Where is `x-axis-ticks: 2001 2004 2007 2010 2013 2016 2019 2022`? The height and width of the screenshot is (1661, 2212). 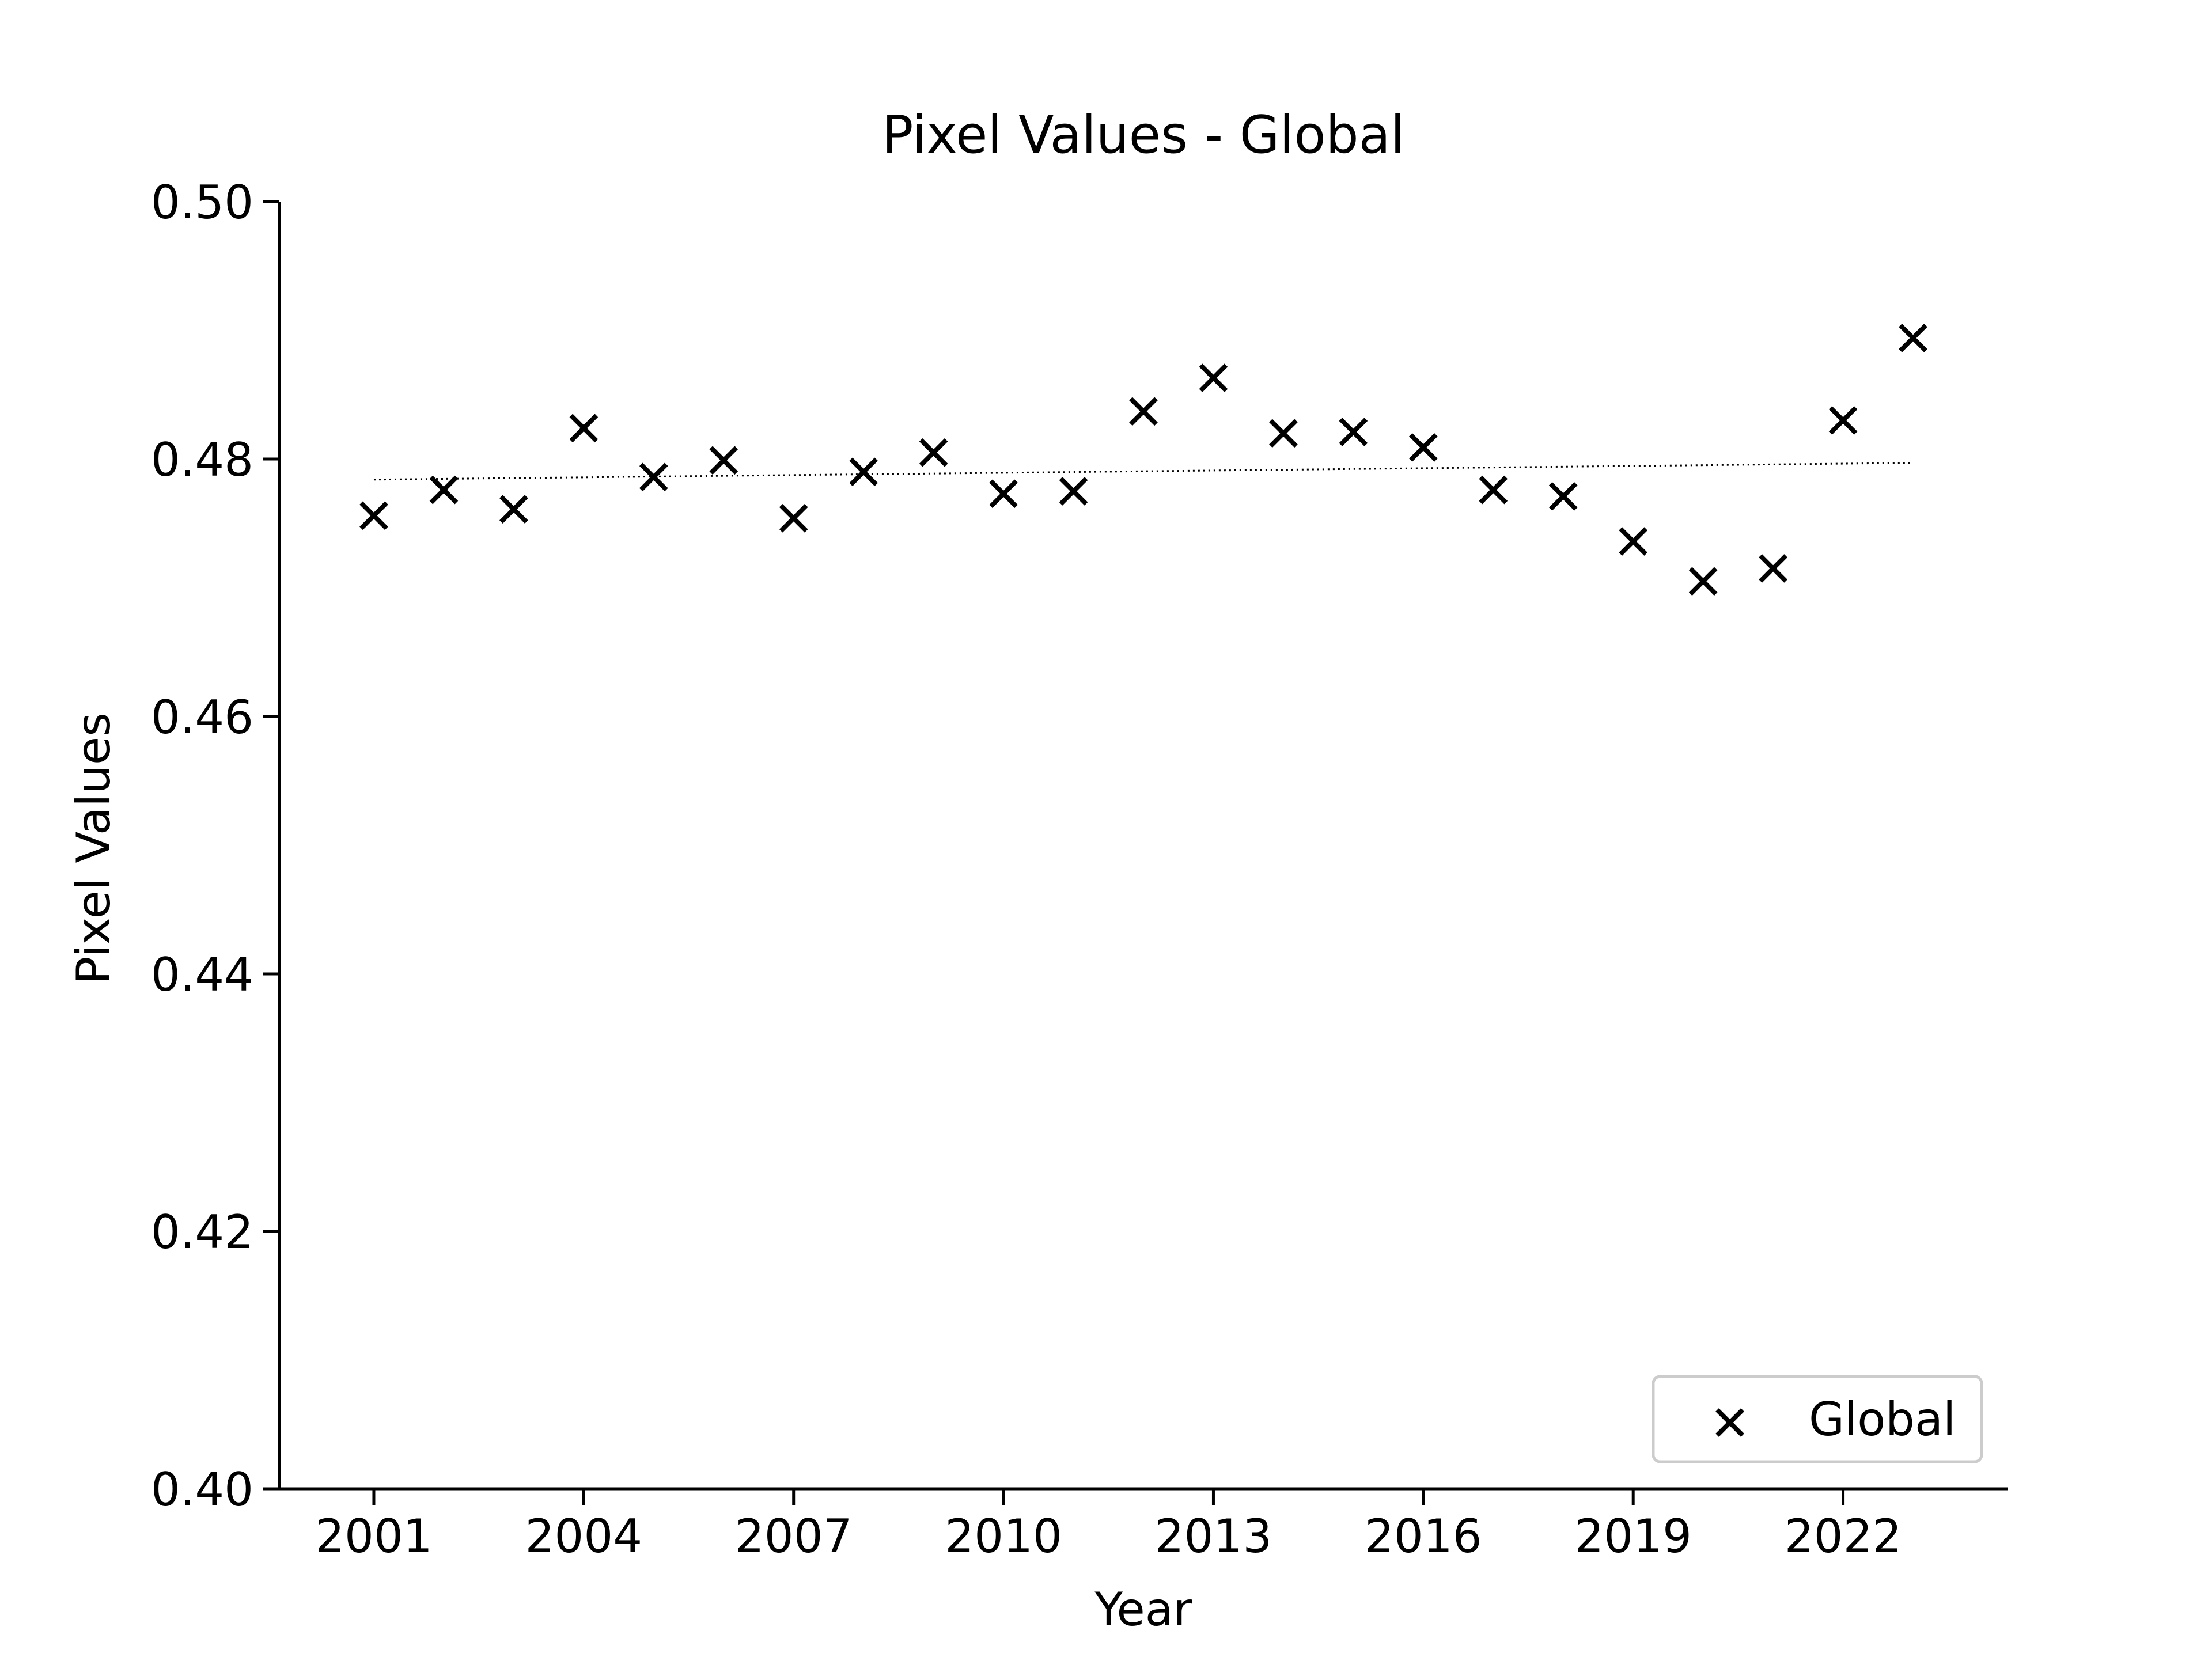 x-axis-ticks: 2001 2004 2007 2010 2013 2016 2019 2022 is located at coordinates (1108, 1526).